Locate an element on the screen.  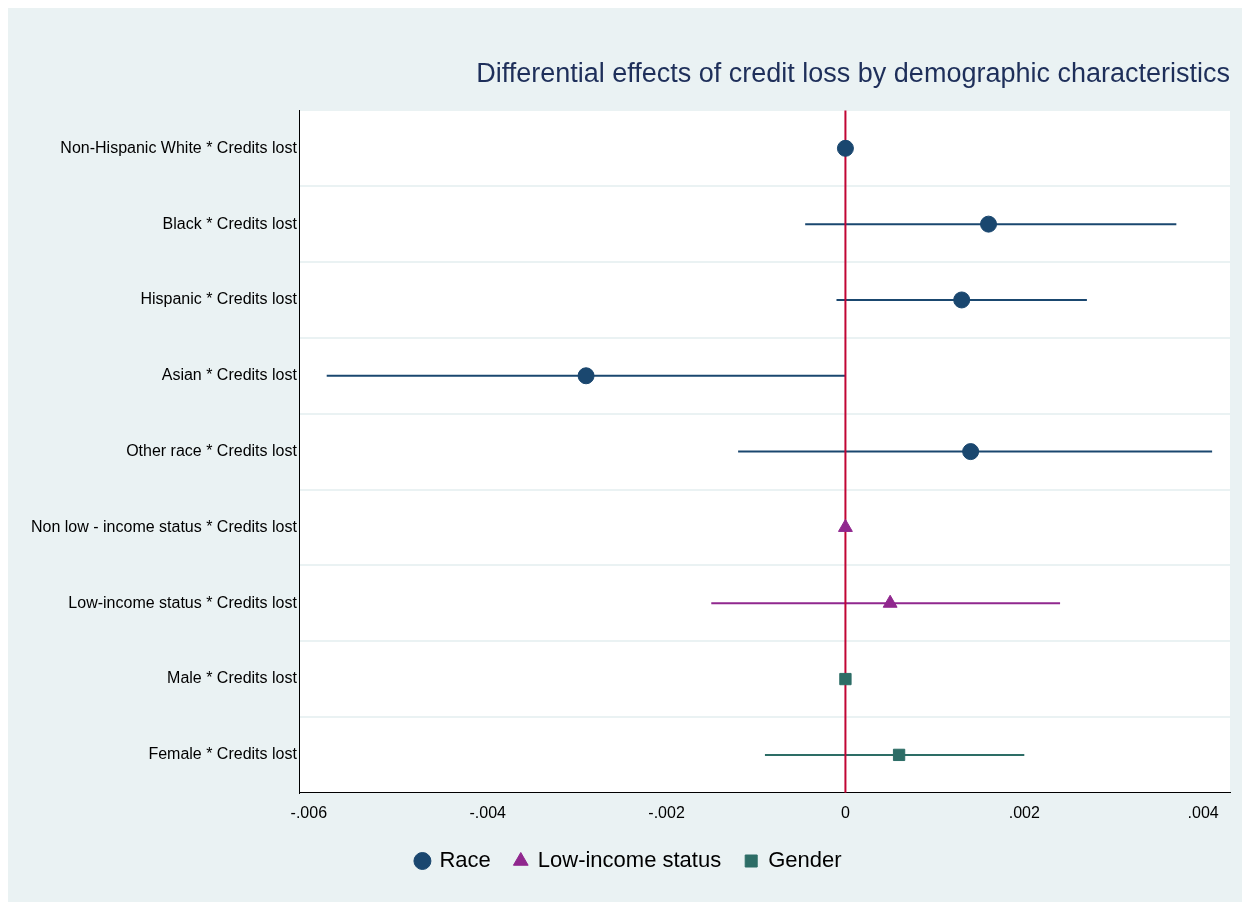
y-tick-label: Female * Credits lost is located at coordinates (223, 754).